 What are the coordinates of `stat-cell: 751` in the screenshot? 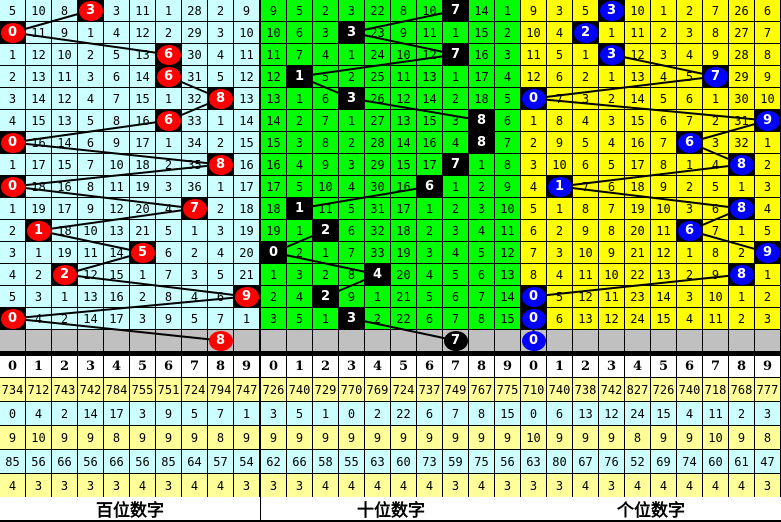 It's located at (168, 389).